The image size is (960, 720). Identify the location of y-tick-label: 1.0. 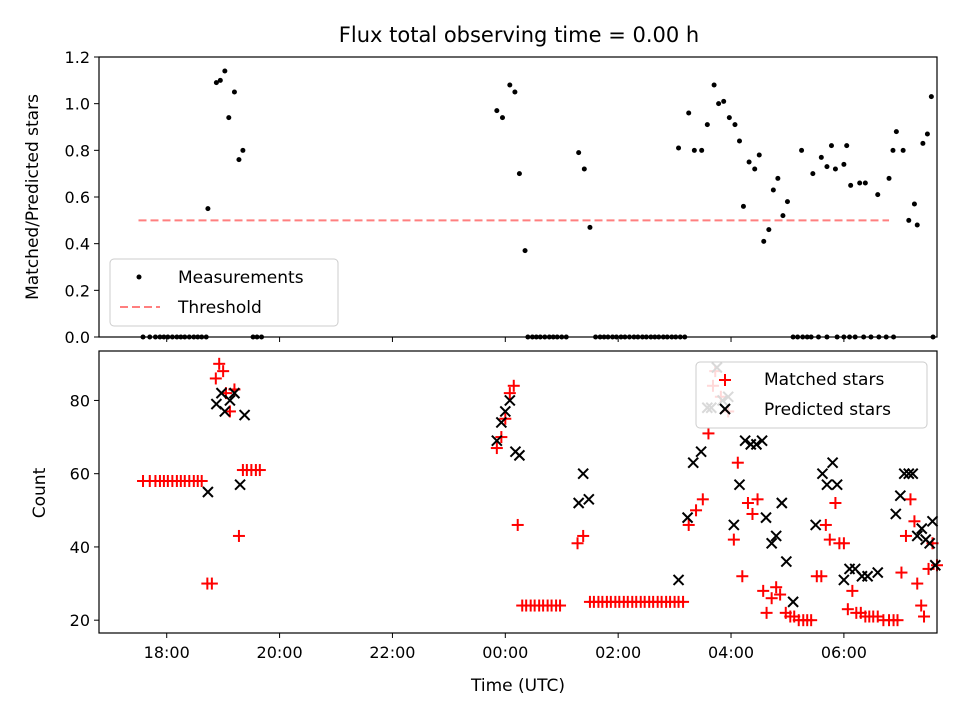
(77, 104).